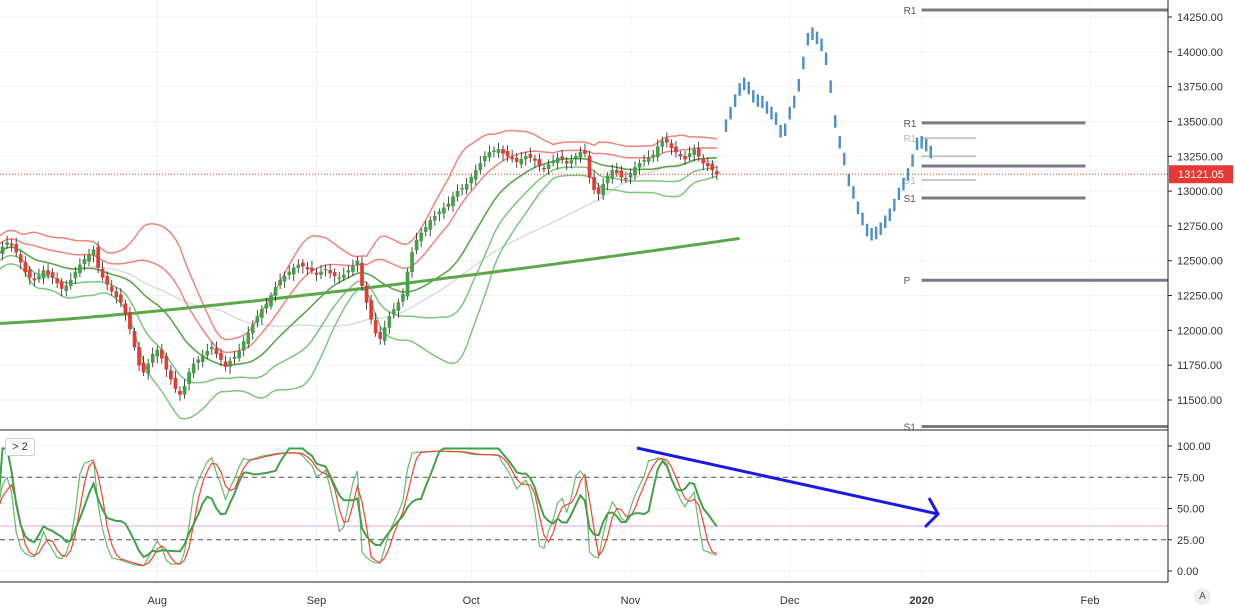  I want to click on pane-collapse-button: > 2, so click(20, 447).